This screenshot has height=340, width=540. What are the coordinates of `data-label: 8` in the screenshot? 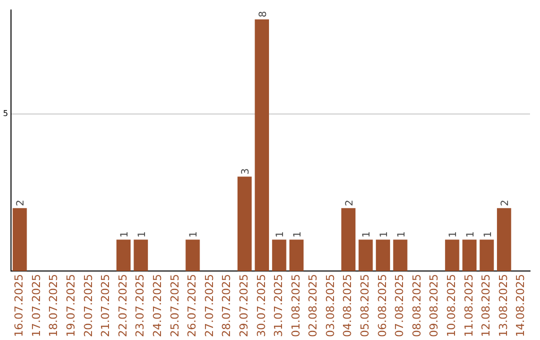 It's located at (263, 14).